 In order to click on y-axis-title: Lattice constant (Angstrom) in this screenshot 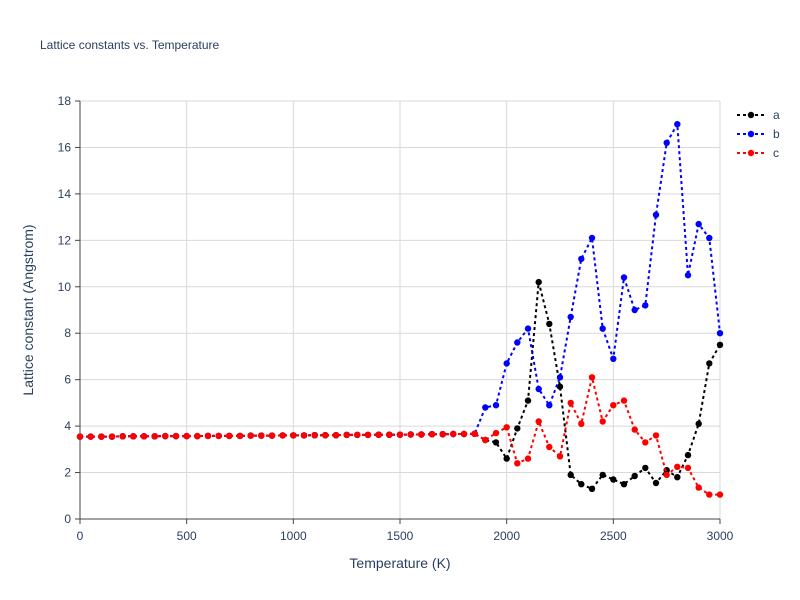, I will do `click(28, 309)`.